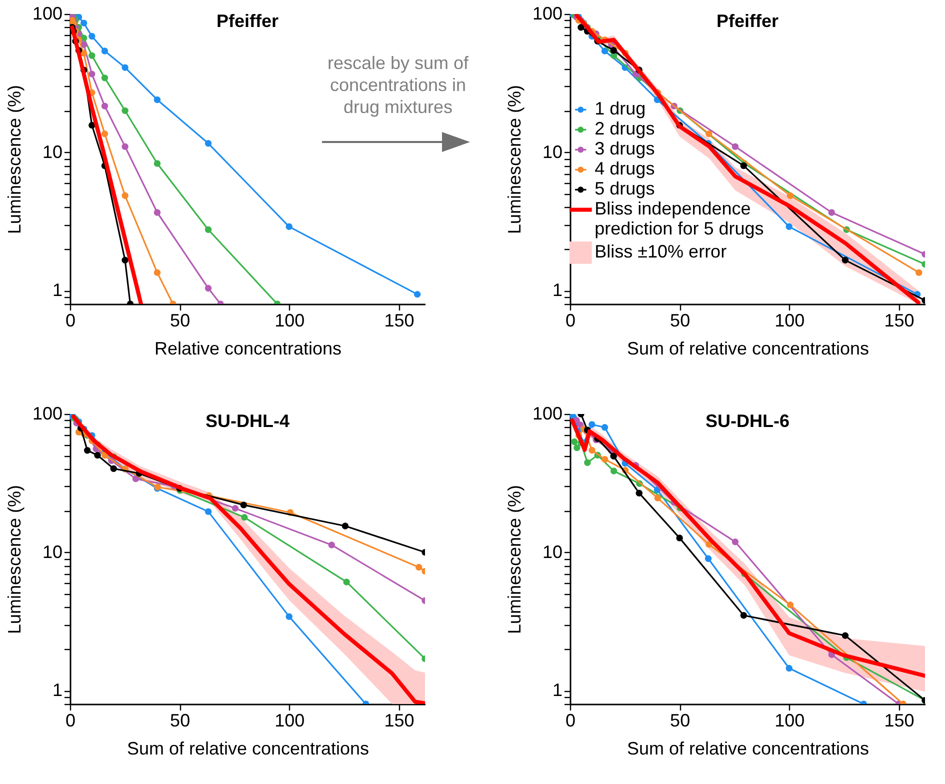 This screenshot has height=784, width=945. What do you see at coordinates (624, 148) in the screenshot?
I see `legend-label: 3 drugs` at bounding box center [624, 148].